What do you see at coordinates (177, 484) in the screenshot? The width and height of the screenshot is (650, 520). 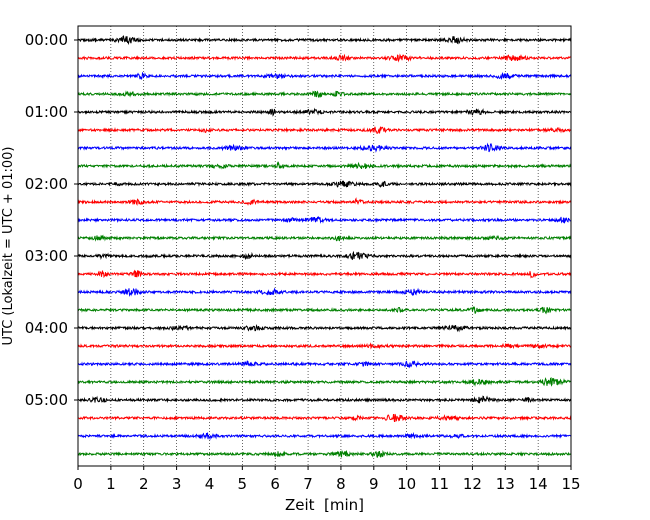 I see `x-tick-label: 3` at bounding box center [177, 484].